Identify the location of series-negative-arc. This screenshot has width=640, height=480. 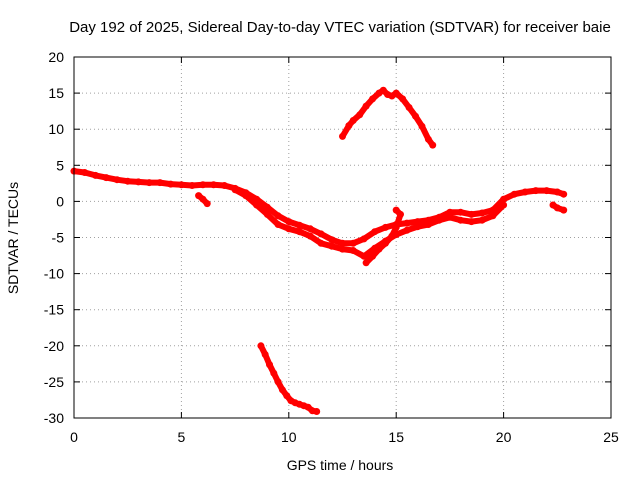
(289, 378).